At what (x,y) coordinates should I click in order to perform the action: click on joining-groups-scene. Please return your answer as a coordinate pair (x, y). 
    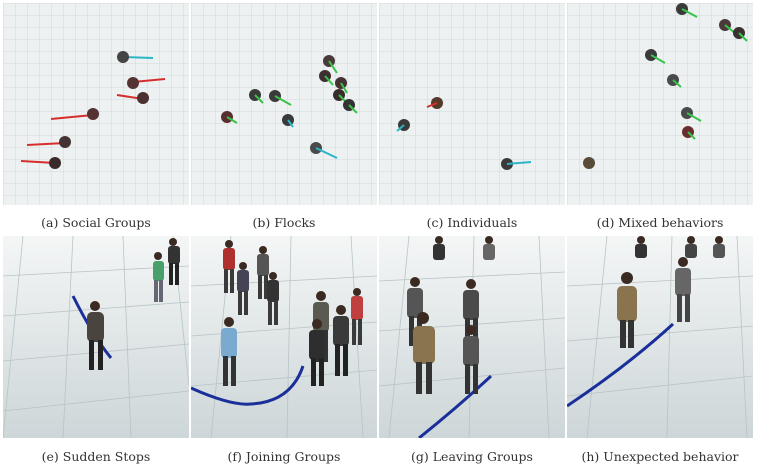
    Looking at the image, I should click on (284, 337).